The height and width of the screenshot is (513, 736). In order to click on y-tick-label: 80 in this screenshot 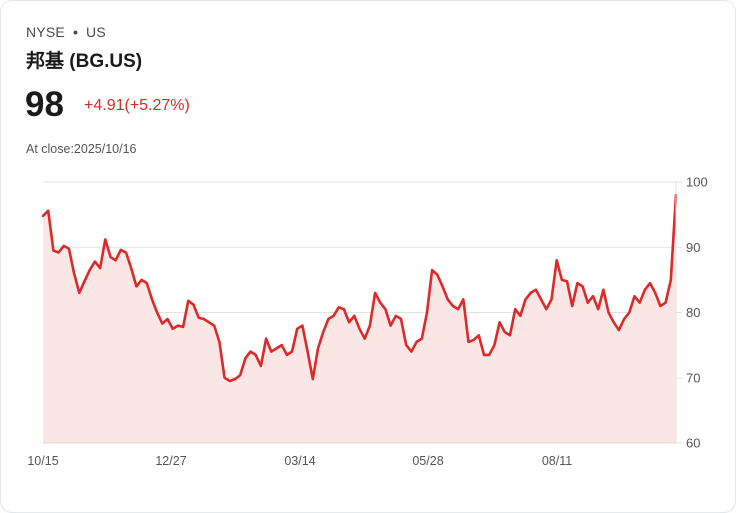, I will do `click(693, 312)`.